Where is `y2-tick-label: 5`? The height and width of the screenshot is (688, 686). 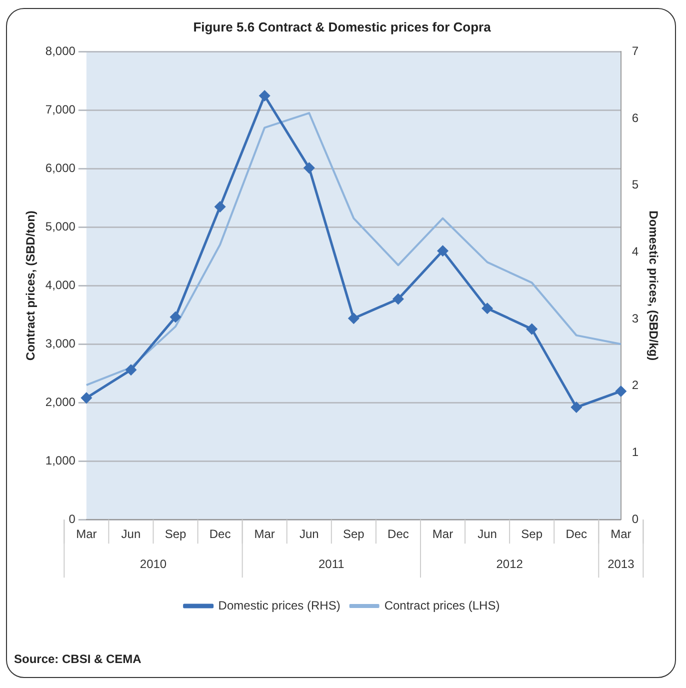
y2-tick-label: 5 is located at coordinates (635, 185).